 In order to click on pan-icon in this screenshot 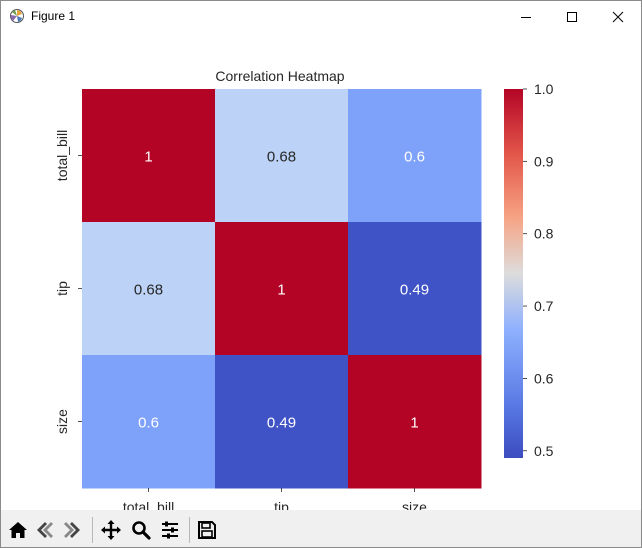, I will do `click(111, 530)`.